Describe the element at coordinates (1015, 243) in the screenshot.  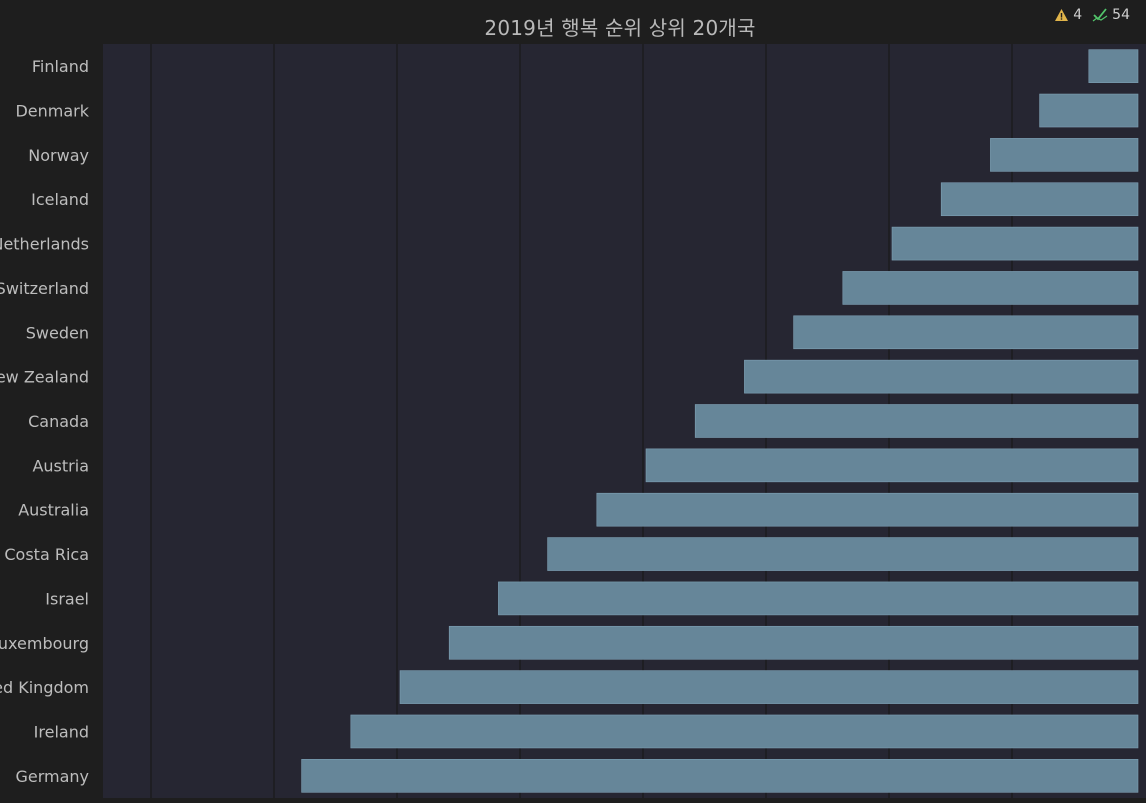
I see `bar-netherlands` at that location.